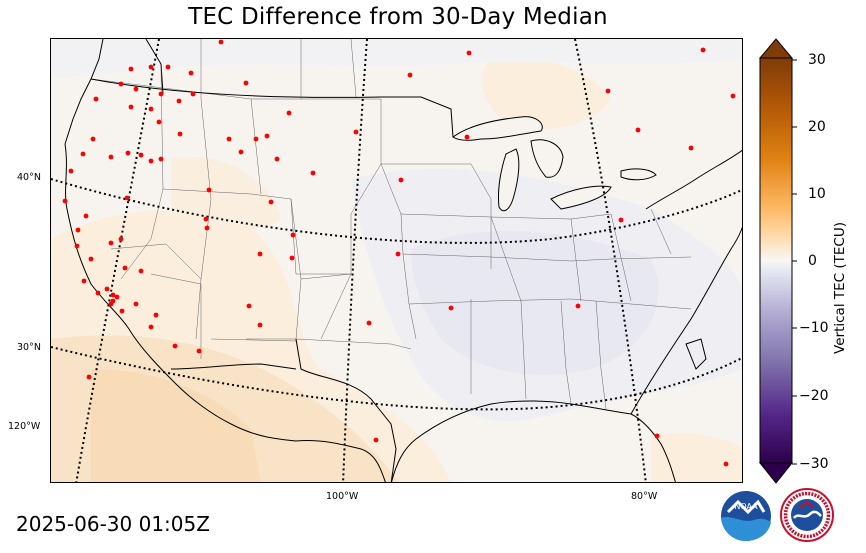 The image size is (866, 553). I want to click on east-coast, so click(686, 320).